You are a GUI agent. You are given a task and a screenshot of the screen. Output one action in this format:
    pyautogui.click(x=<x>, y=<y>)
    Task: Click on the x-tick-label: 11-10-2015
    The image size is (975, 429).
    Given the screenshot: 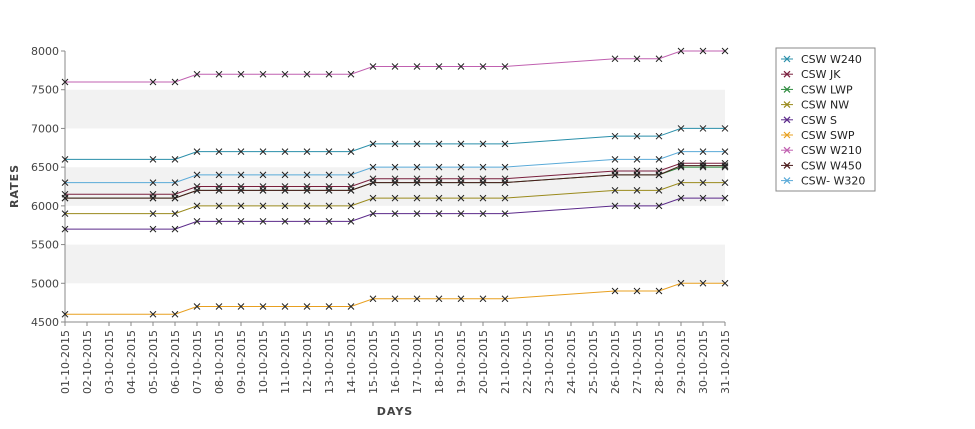 What is the action you would take?
    pyautogui.click(x=285, y=362)
    